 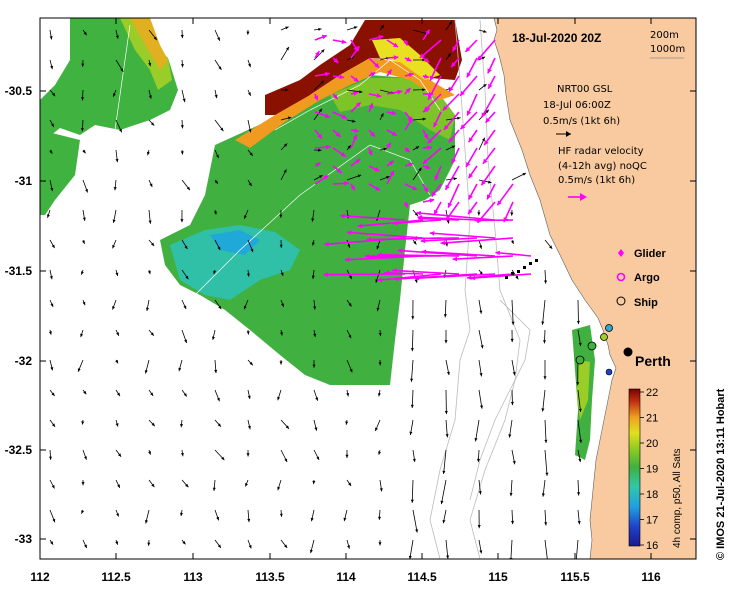 I want to click on radar-legend-line-1: HF radar velocity, so click(x=601, y=151).